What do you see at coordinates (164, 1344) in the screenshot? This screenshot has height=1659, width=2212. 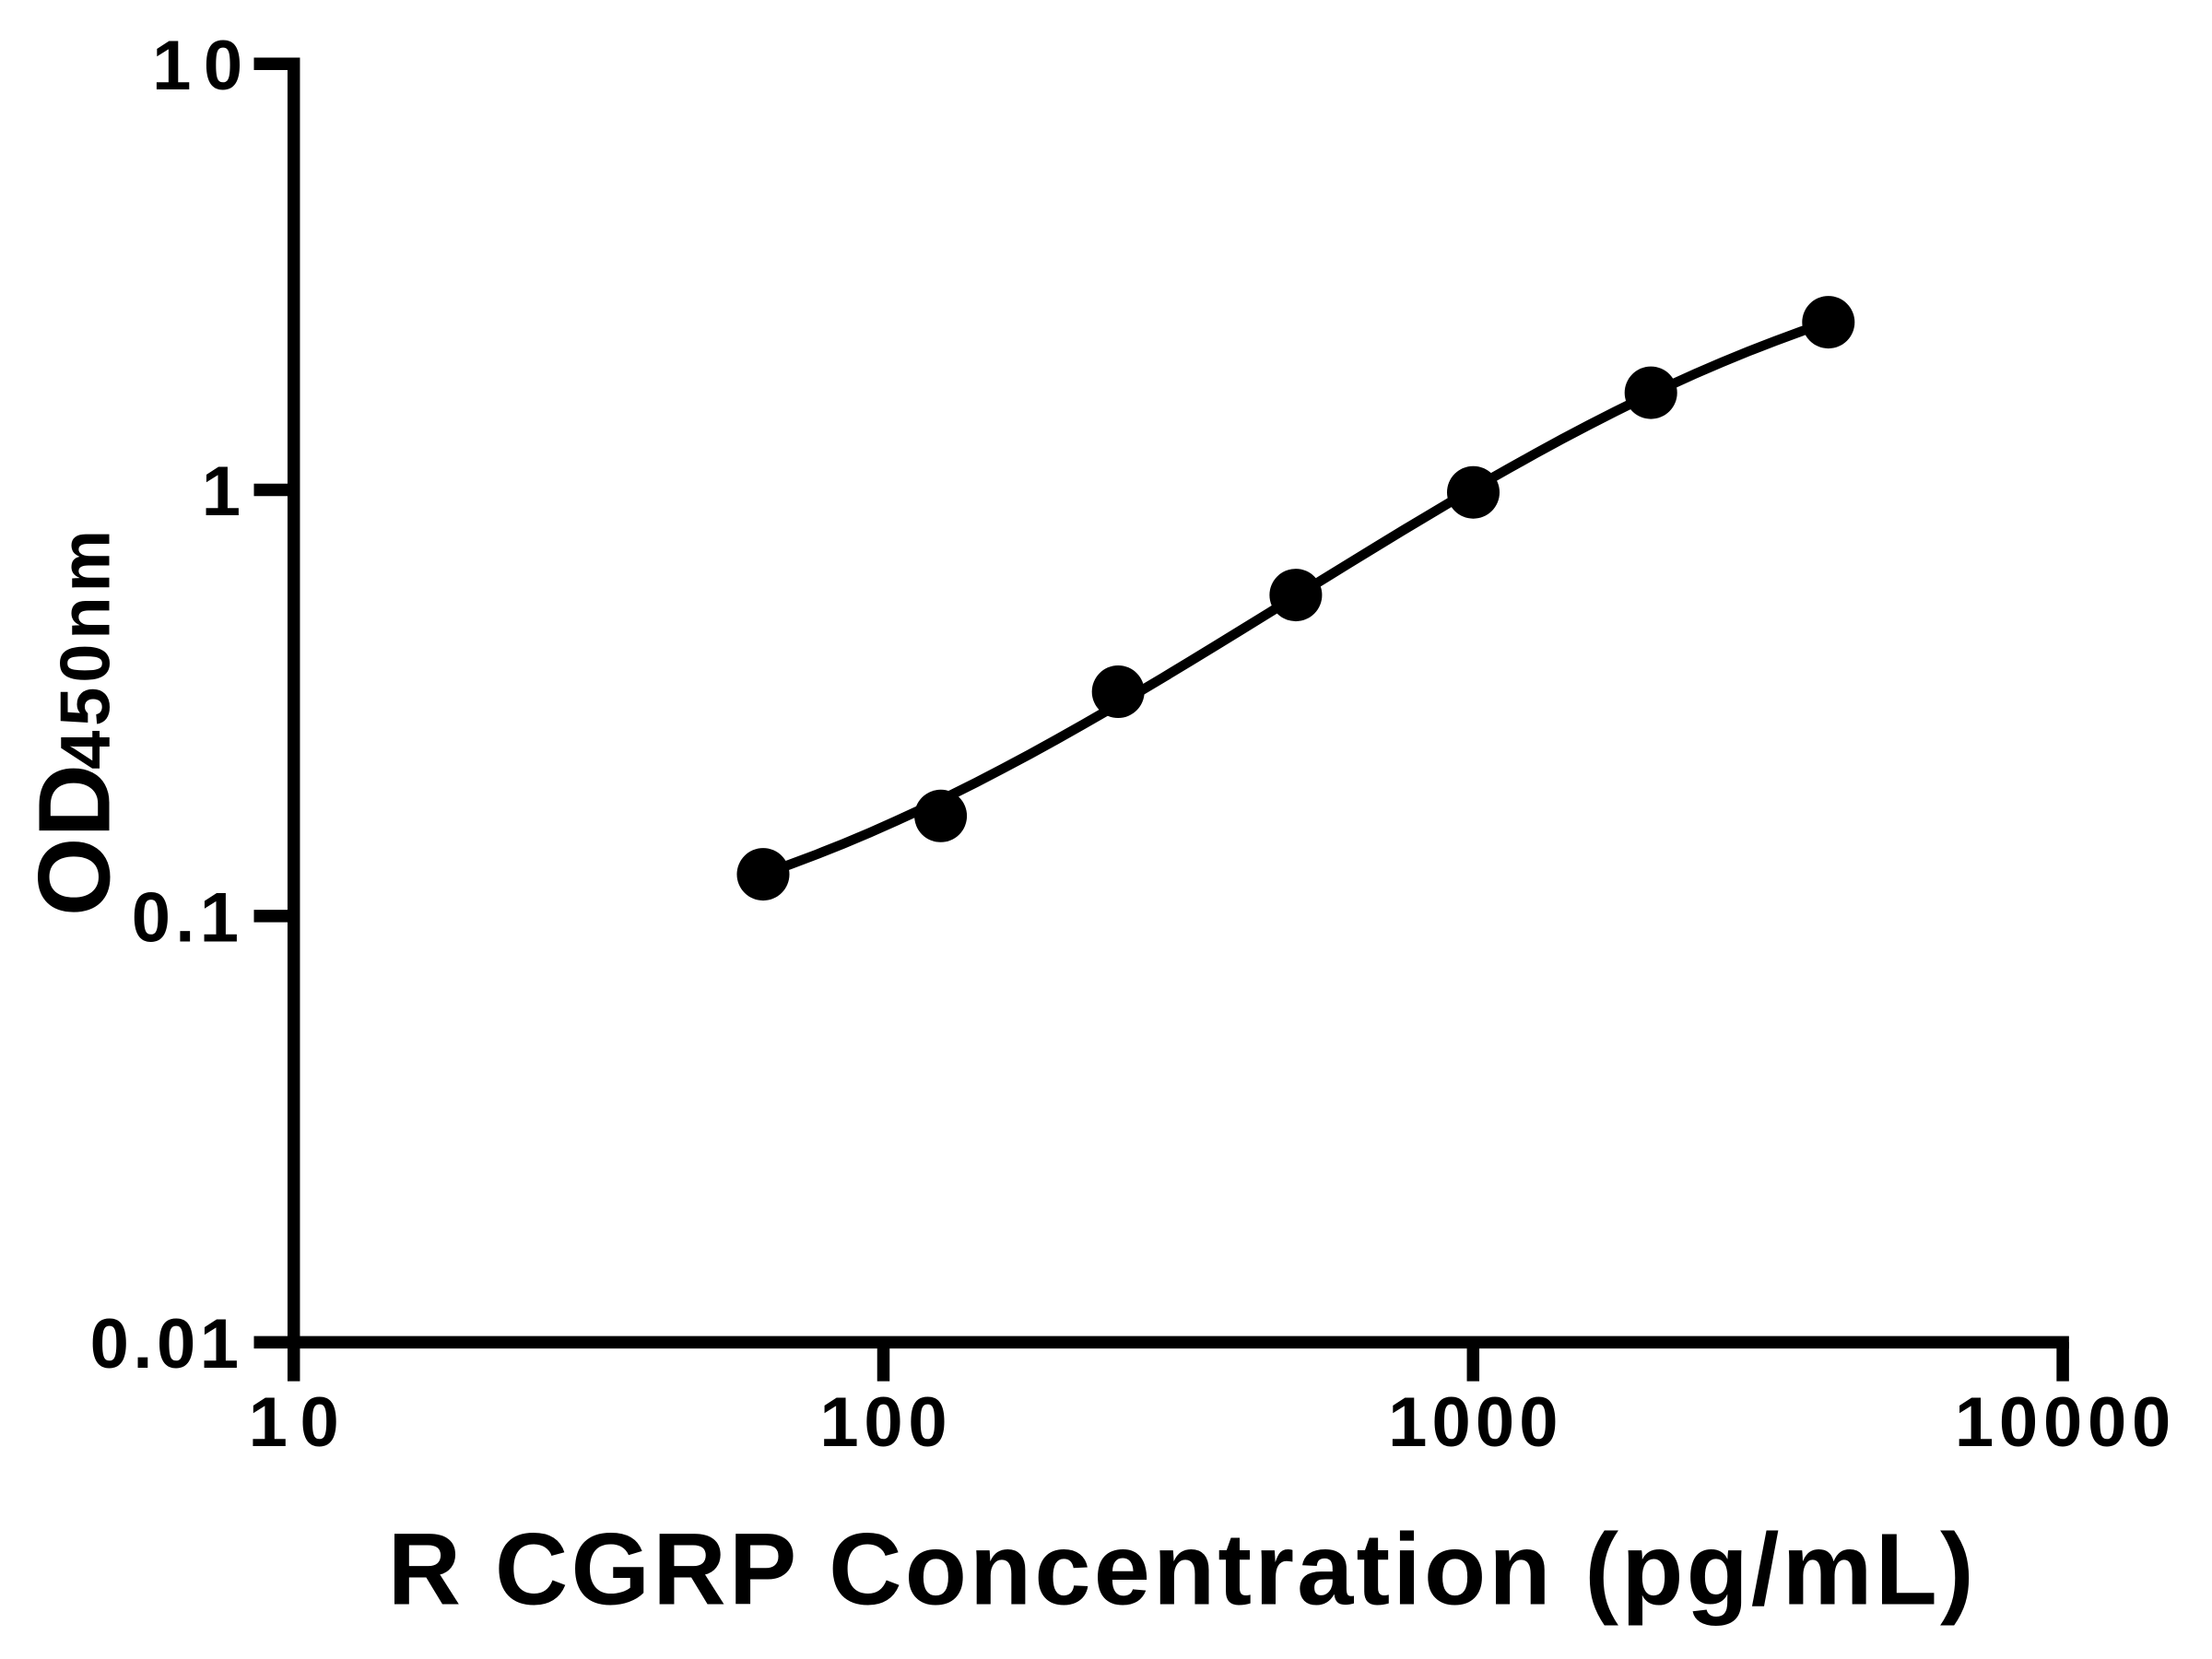 I see `svg-text: 0.01` at bounding box center [164, 1344].